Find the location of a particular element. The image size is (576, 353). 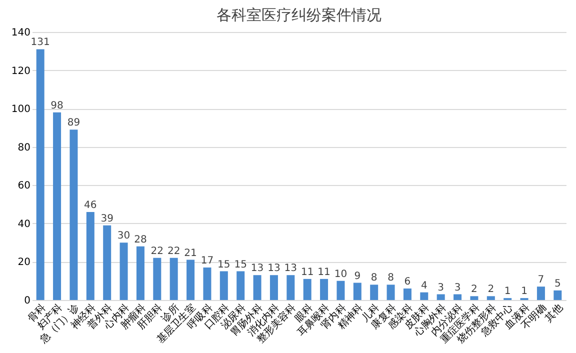

data-label: 21 is located at coordinates (190, 253).